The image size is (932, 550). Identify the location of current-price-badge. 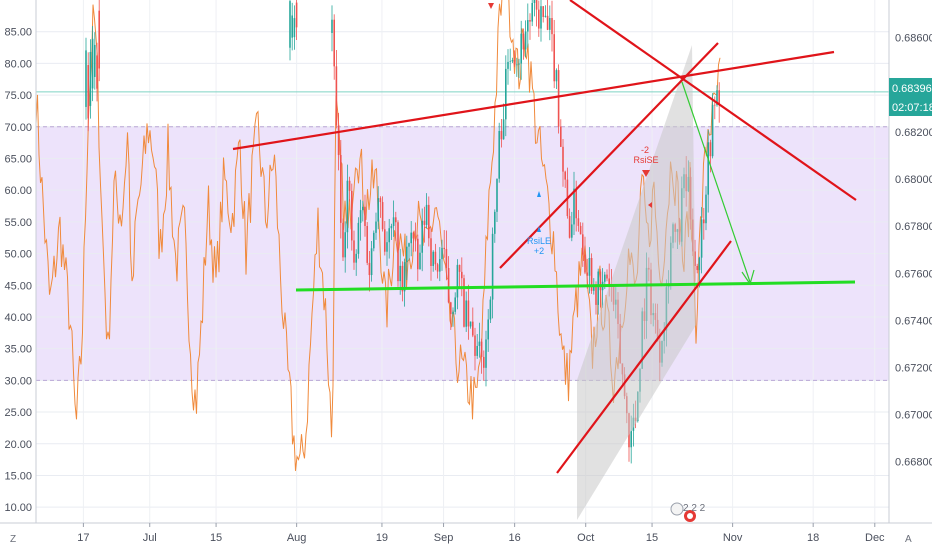
(910, 88).